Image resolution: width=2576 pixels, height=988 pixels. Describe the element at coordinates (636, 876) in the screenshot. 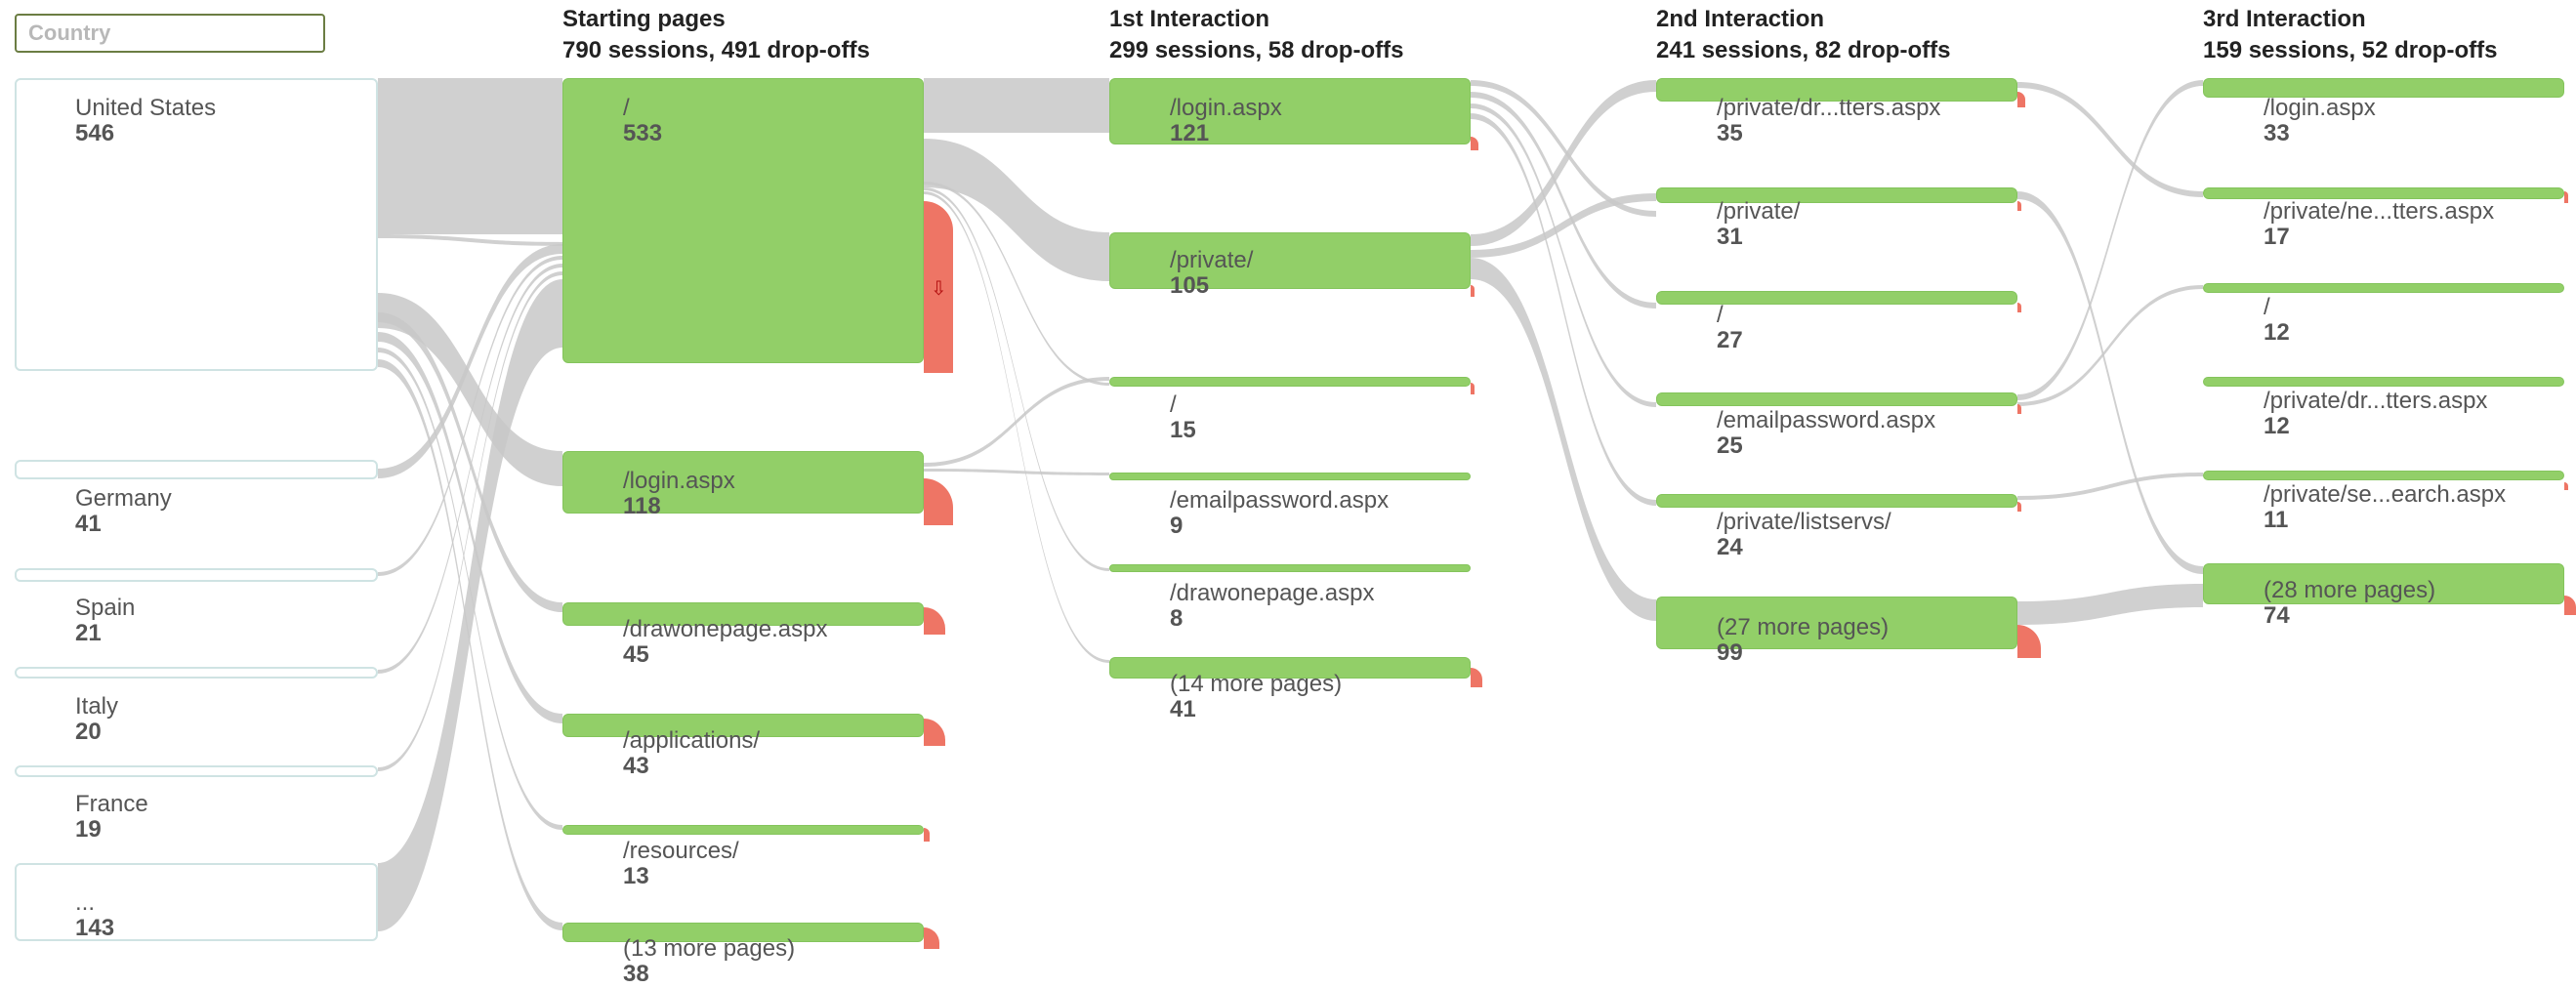

I see `node-value: 13` at that location.